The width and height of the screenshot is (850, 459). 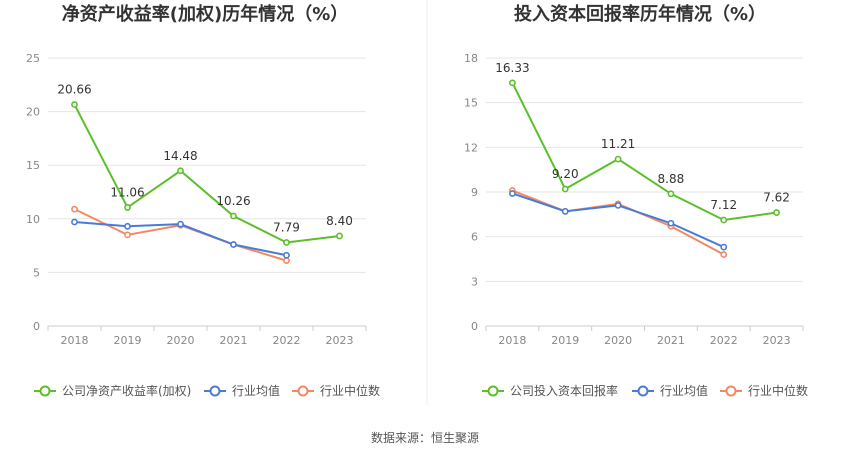 What do you see at coordinates (723, 205) in the screenshot?
I see `data-label: 7.12` at bounding box center [723, 205].